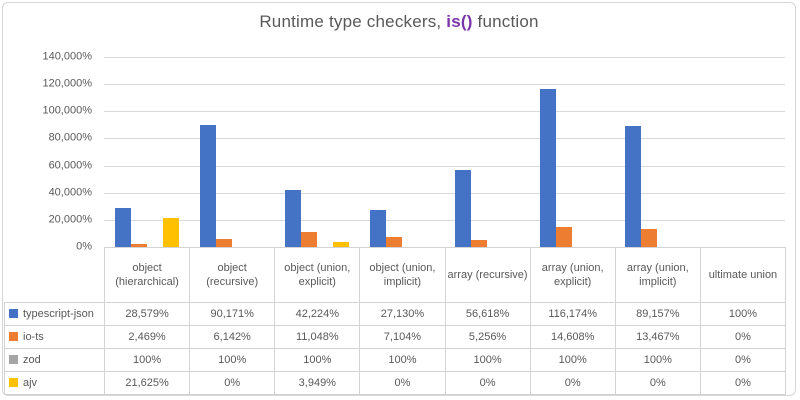  What do you see at coordinates (67, 110) in the screenshot?
I see `y-tick-label: 100,000%` at bounding box center [67, 110].